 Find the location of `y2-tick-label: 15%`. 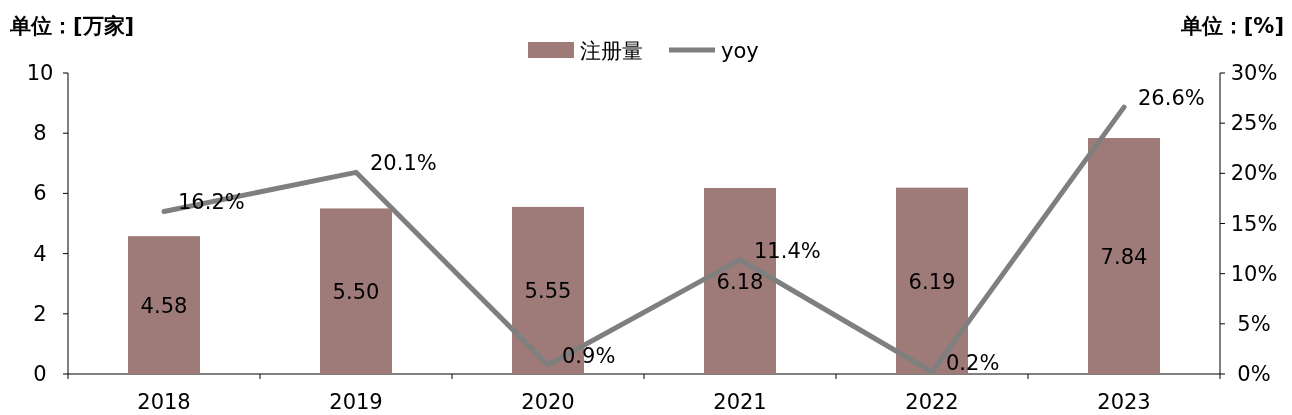

y2-tick-label: 15% is located at coordinates (1254, 223).